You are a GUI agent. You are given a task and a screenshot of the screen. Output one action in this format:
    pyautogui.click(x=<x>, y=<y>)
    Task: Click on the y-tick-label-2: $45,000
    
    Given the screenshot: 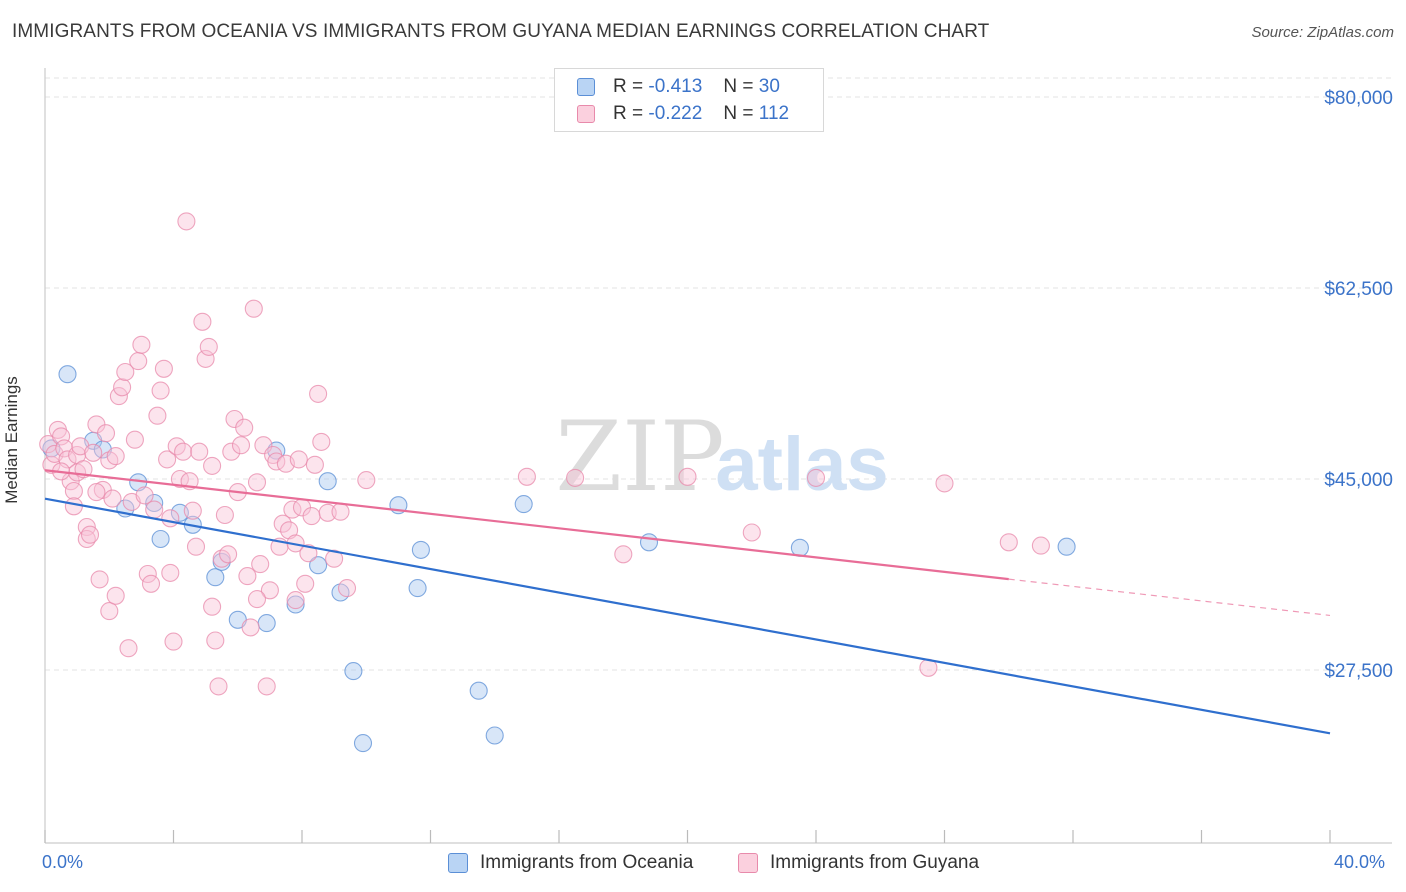 What is the action you would take?
    pyautogui.click(x=1358, y=480)
    